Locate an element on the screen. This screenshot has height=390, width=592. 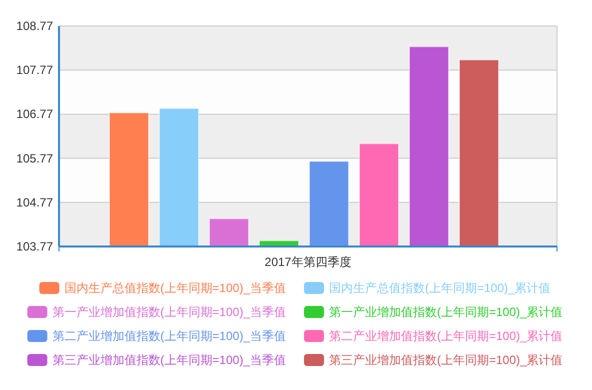
y-tick-label: 104.77 is located at coordinates (35, 202).